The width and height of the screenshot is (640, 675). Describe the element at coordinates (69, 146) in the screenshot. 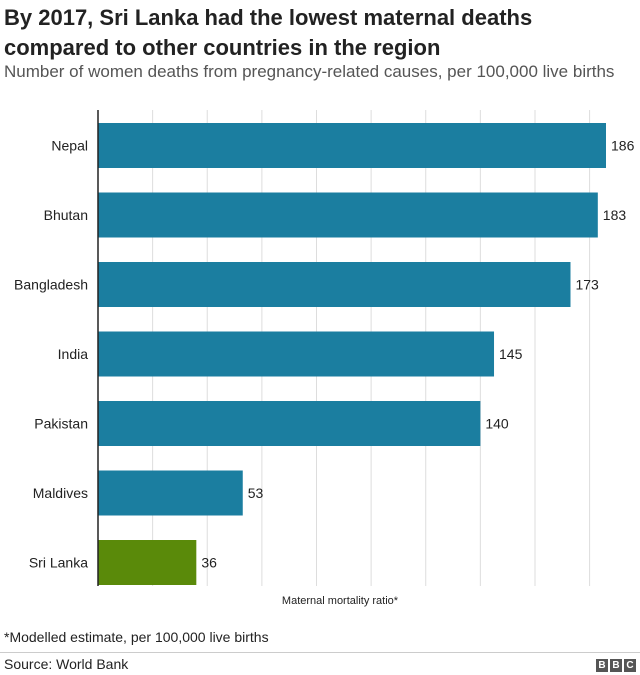

I see `category-label: Nepal` at that location.